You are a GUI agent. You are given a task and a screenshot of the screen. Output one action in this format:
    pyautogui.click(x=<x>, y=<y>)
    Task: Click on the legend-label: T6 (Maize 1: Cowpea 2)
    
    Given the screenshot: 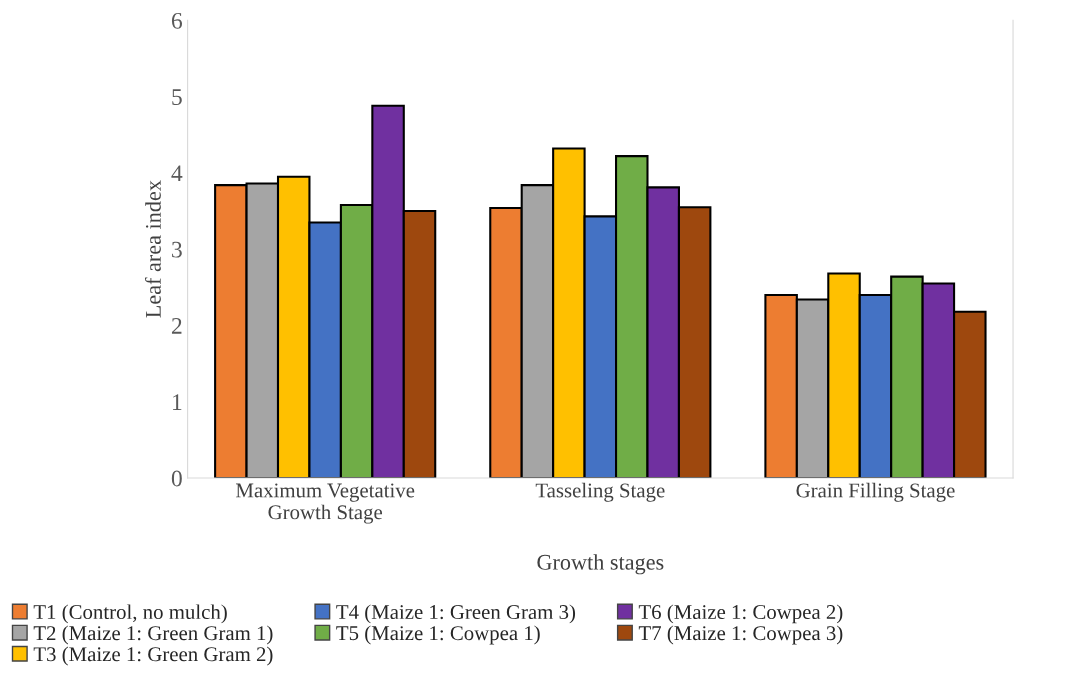 What is the action you would take?
    pyautogui.click(x=740, y=614)
    